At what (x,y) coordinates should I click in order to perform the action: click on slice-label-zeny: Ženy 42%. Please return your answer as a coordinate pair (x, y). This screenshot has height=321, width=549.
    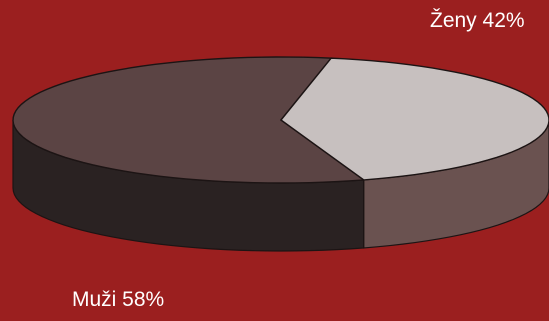
    Looking at the image, I should click on (477, 20).